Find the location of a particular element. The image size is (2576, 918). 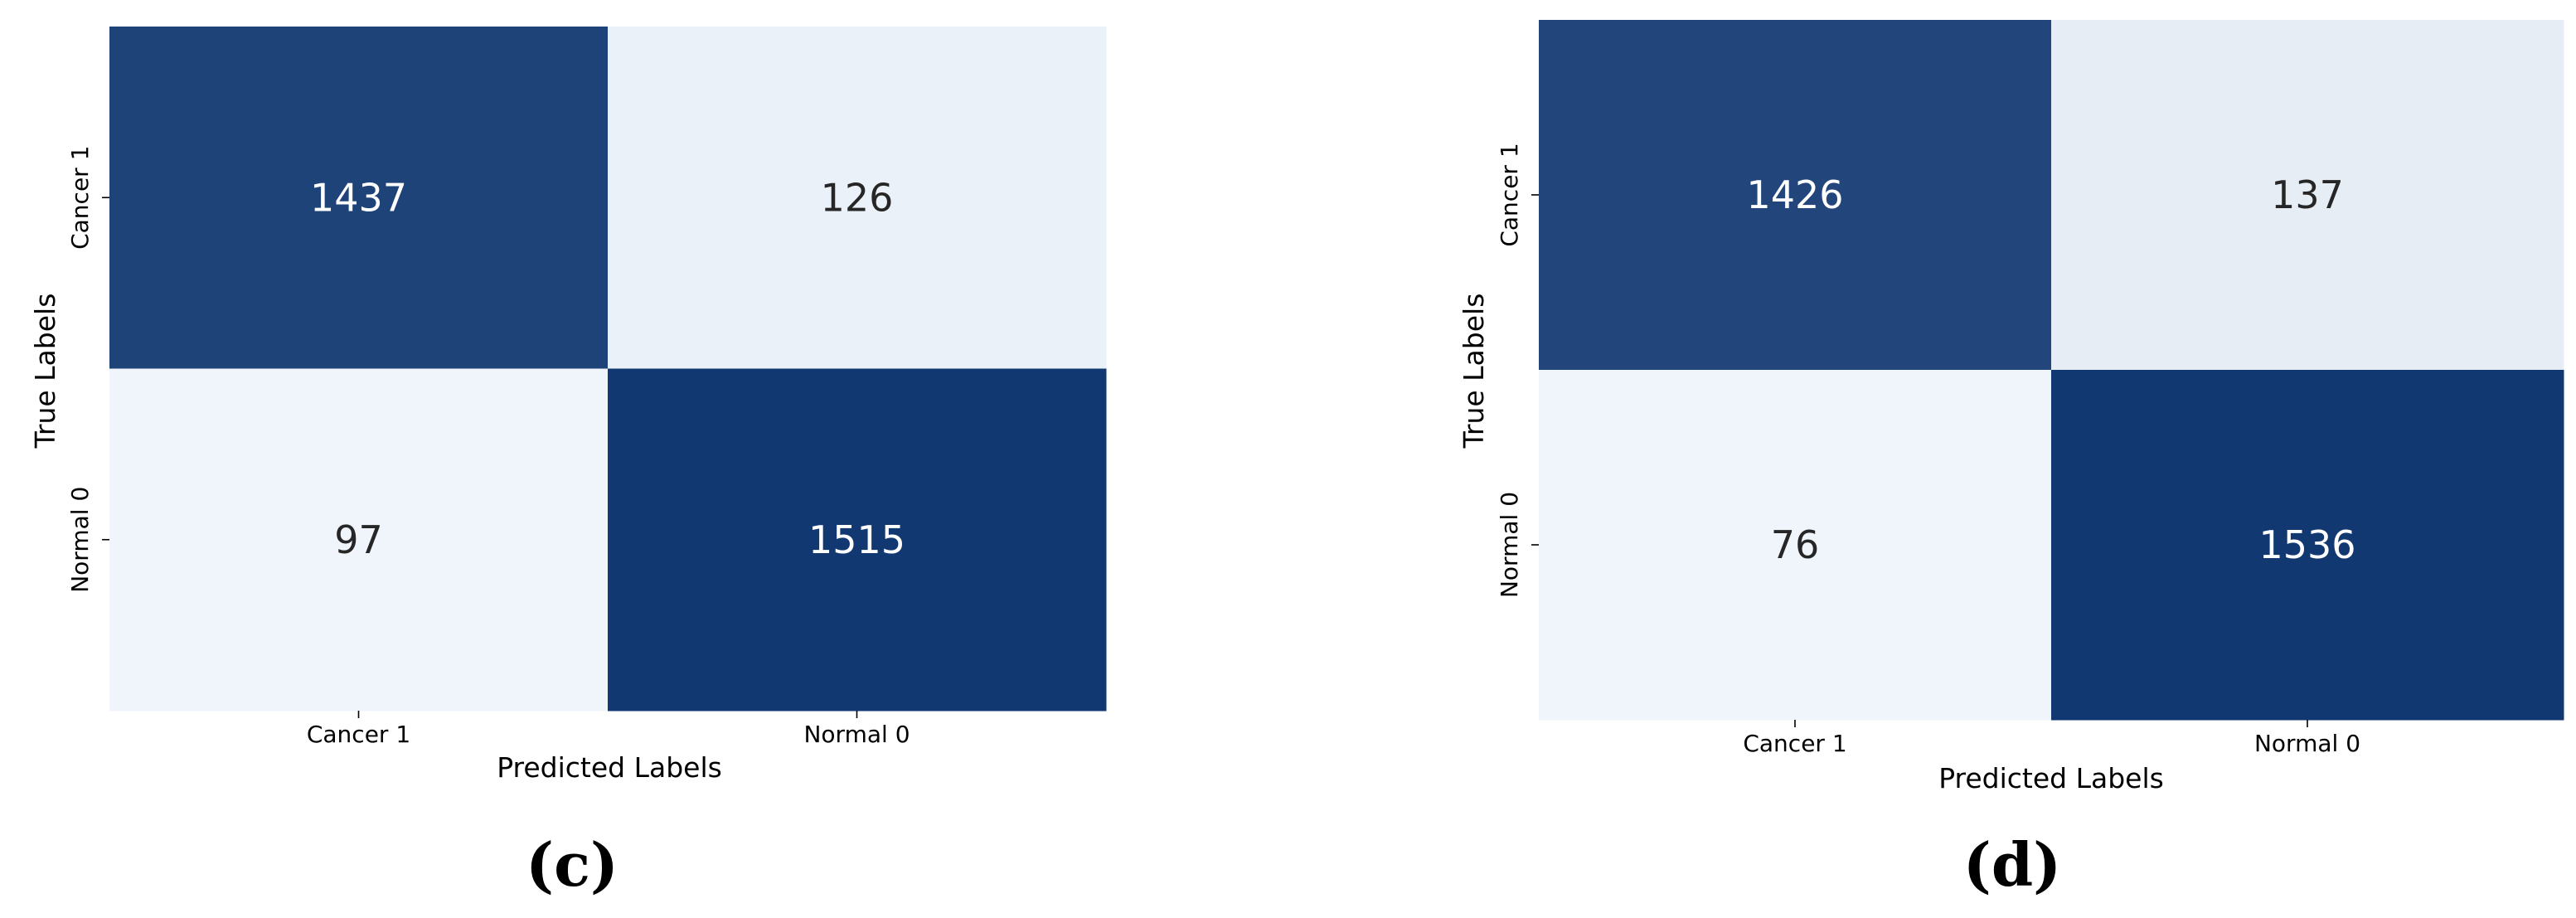

cell-value-label: 1515 is located at coordinates (856, 539).